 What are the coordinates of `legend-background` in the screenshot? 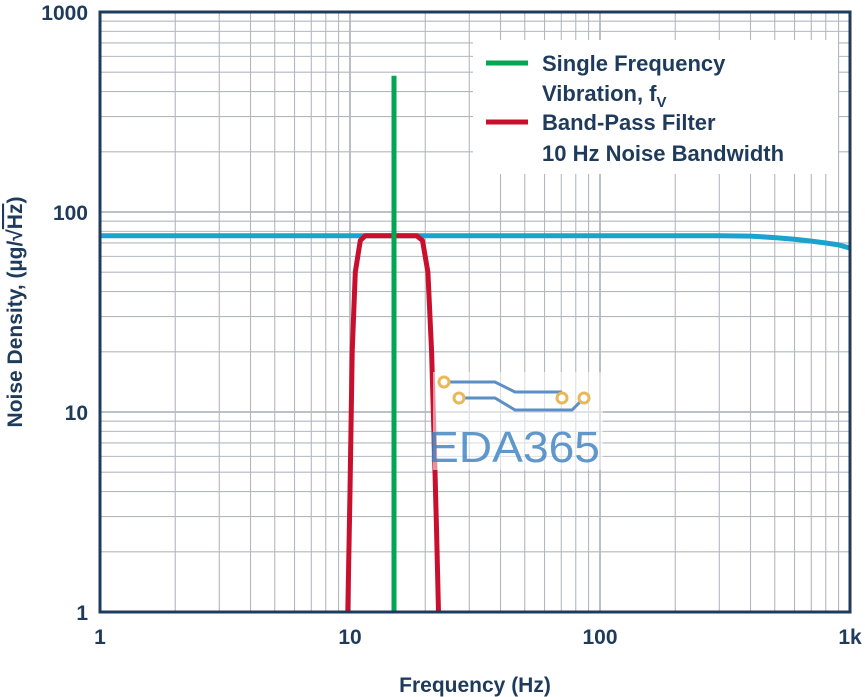 It's located at (655, 107).